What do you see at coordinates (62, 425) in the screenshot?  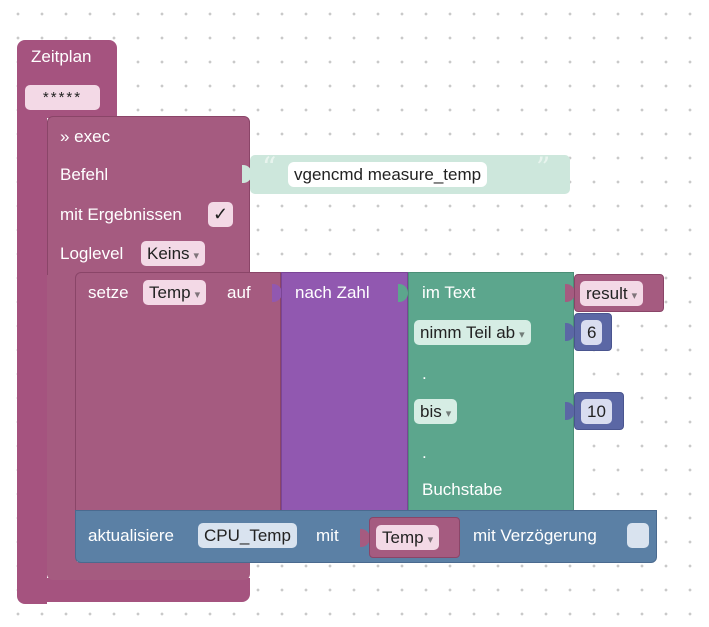 I see `exec-block-spine` at bounding box center [62, 425].